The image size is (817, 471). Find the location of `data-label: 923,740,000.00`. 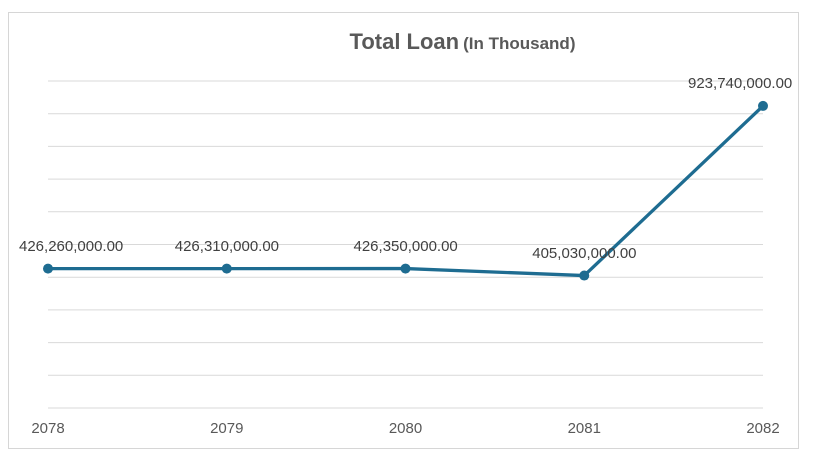

data-label: 923,740,000.00 is located at coordinates (740, 83).